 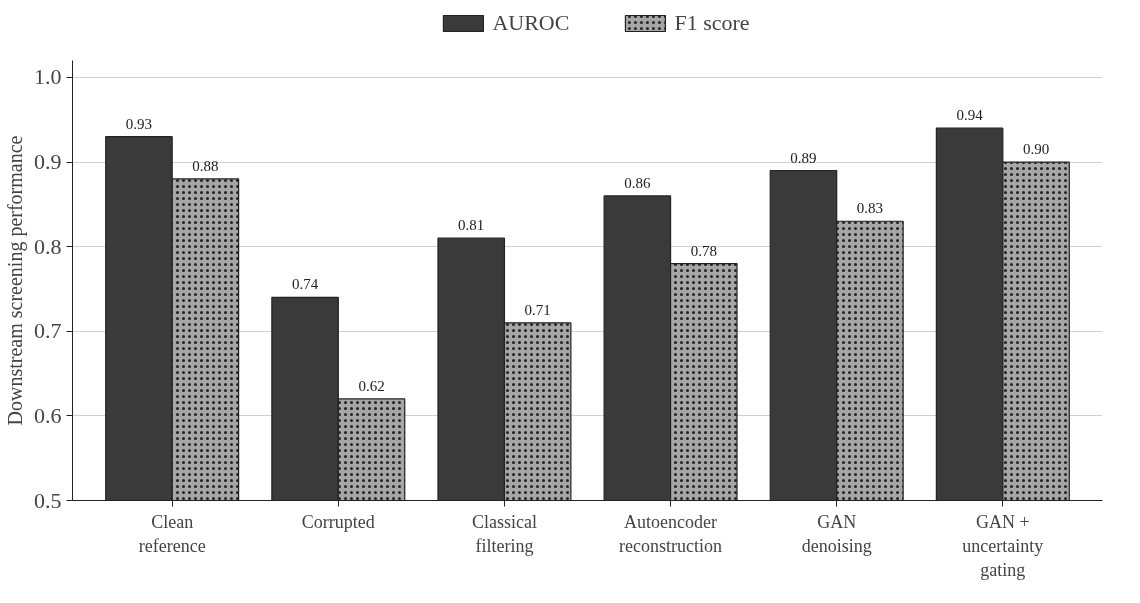 What do you see at coordinates (637, 182) in the screenshot?
I see `data-label: 0.86` at bounding box center [637, 182].